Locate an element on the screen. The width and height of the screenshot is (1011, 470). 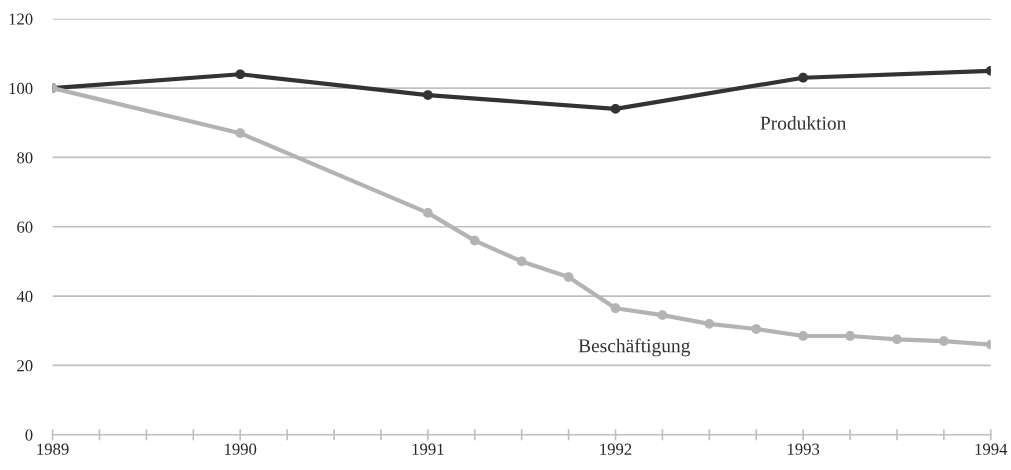
x-tick-label: 1991 is located at coordinates (428, 449).